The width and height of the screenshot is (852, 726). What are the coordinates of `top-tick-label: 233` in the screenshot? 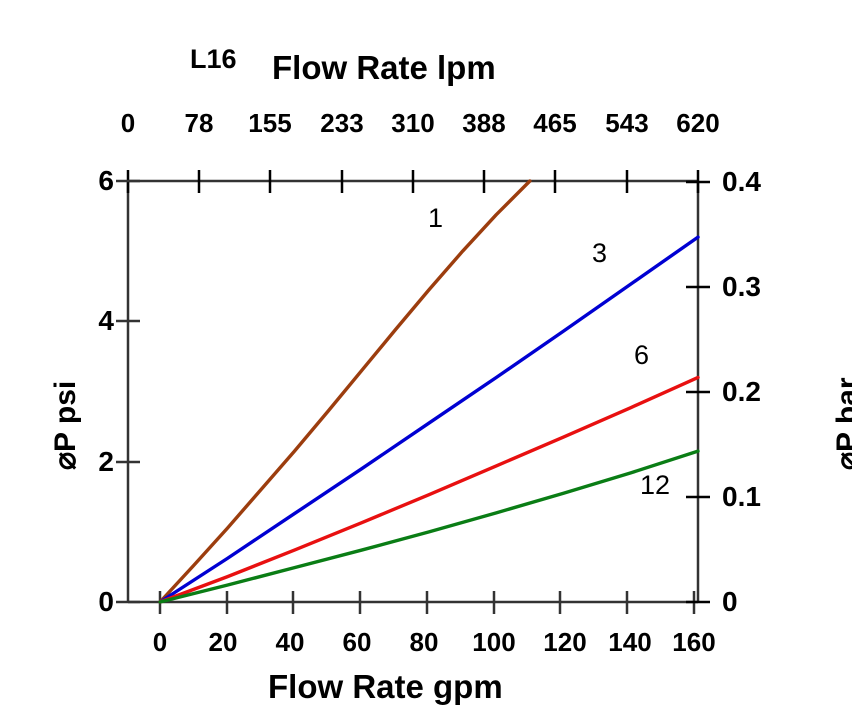 It's located at (342, 123).